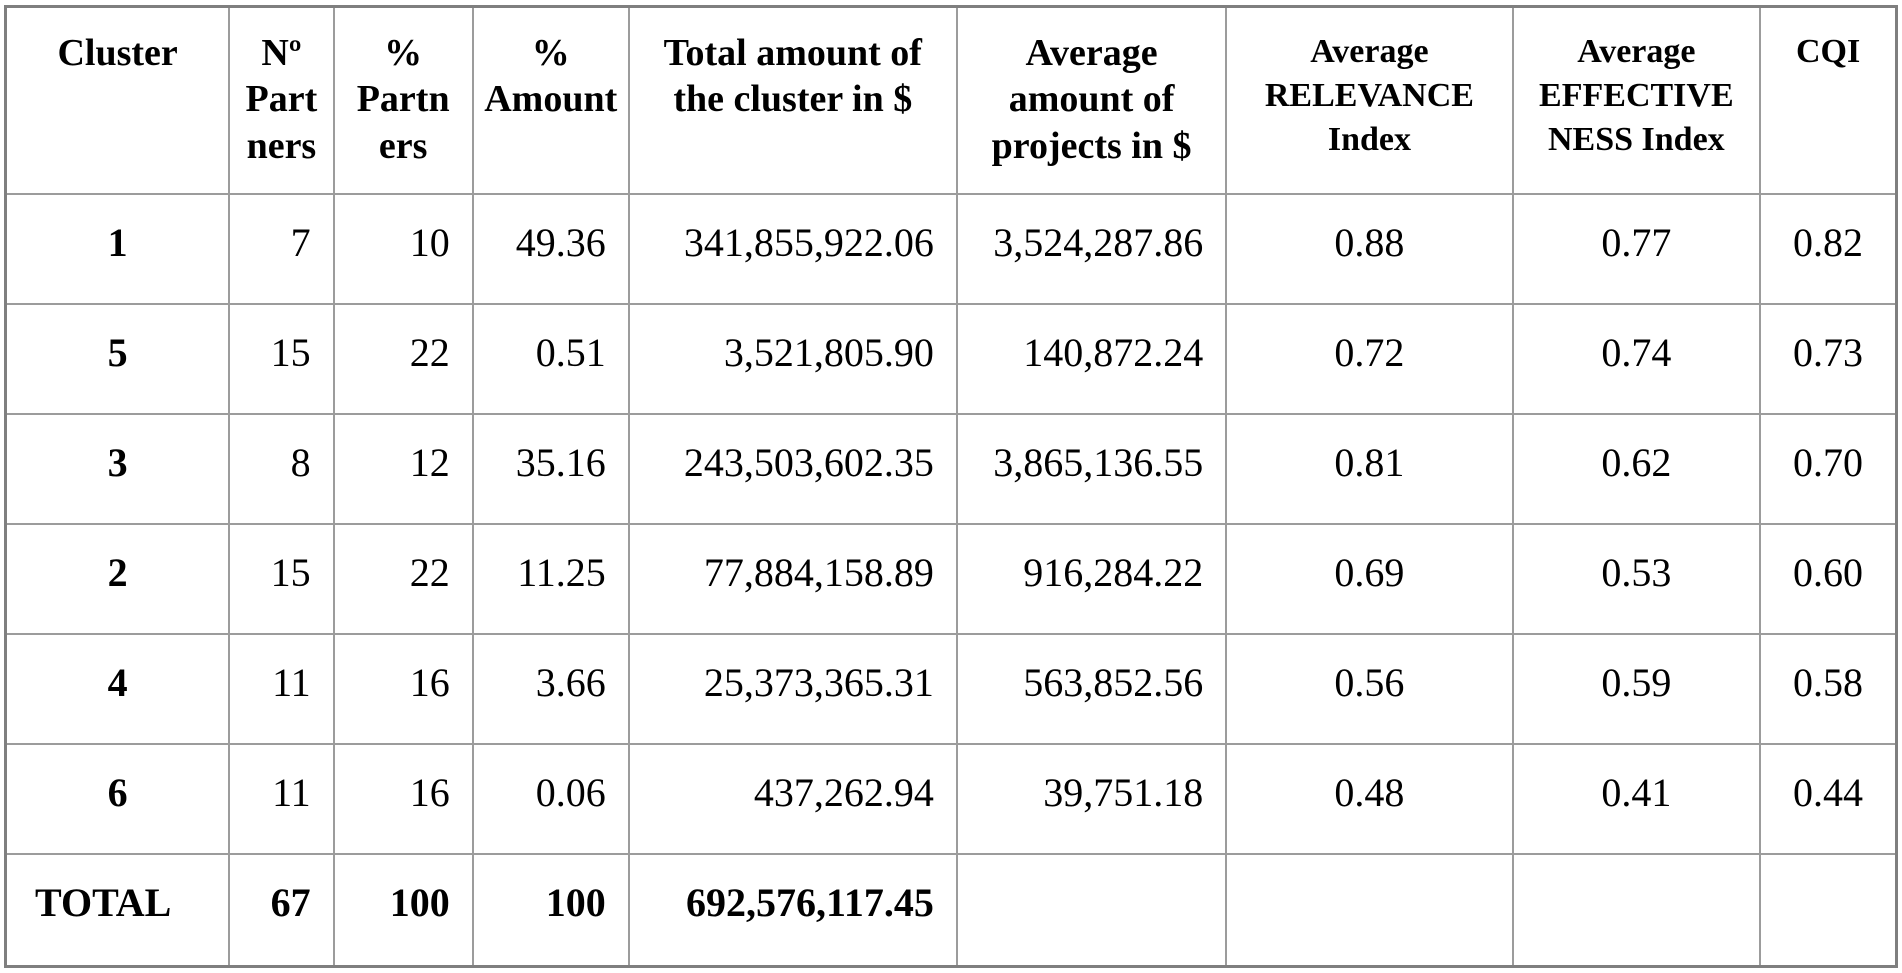 The image size is (1902, 973). What do you see at coordinates (792, 688) in the screenshot?
I see `cell-total-amount: 25,373,365.31` at bounding box center [792, 688].